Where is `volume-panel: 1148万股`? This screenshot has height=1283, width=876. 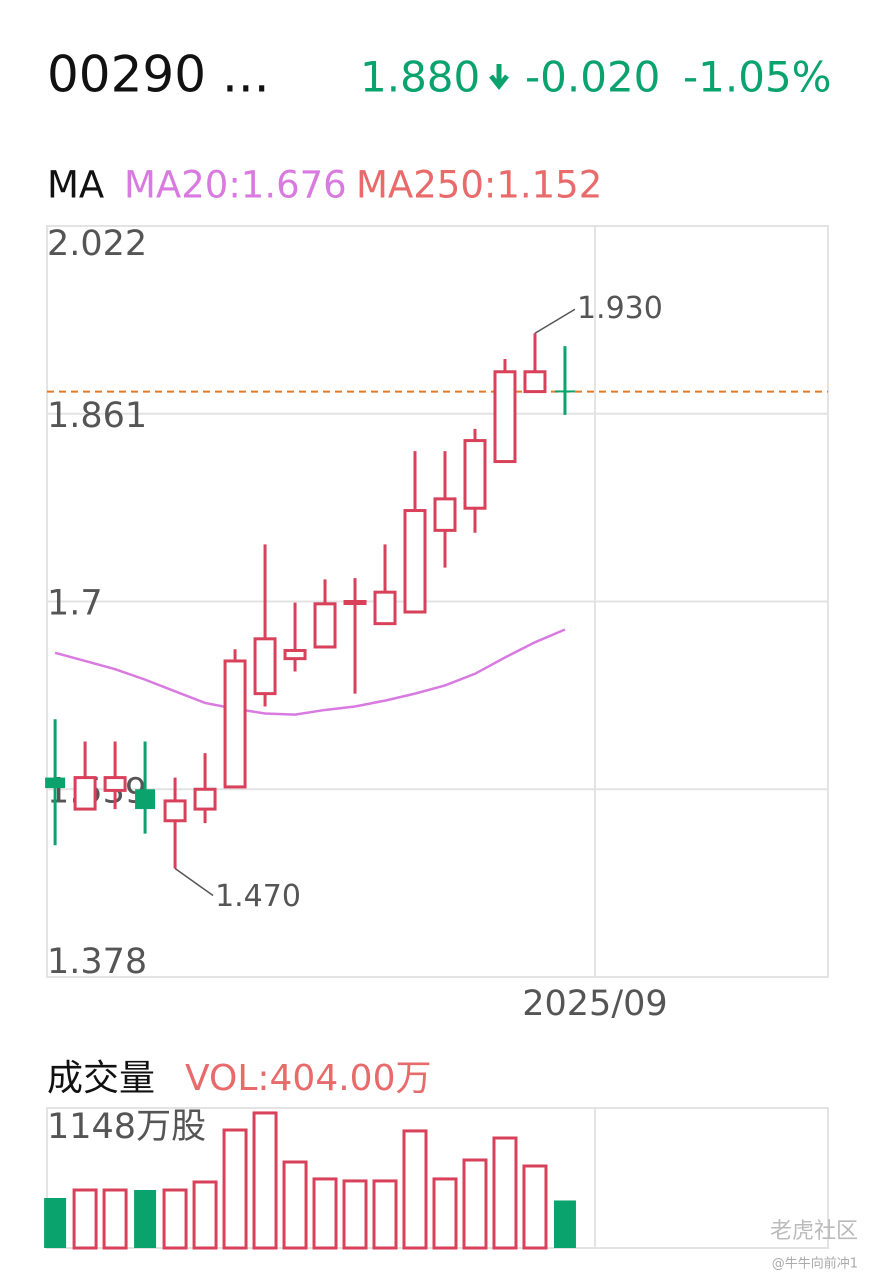
volume-panel: 1148万股 is located at coordinates (320, 1178).